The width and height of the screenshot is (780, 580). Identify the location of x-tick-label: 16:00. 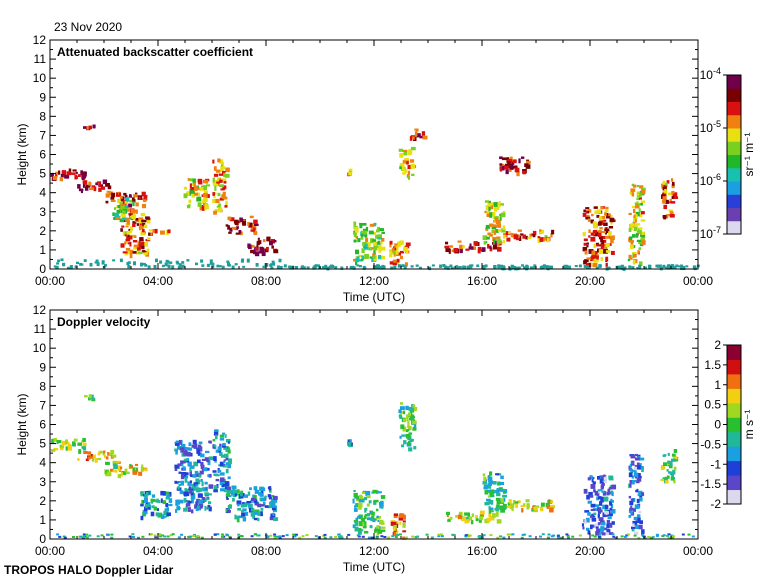
(482, 281).